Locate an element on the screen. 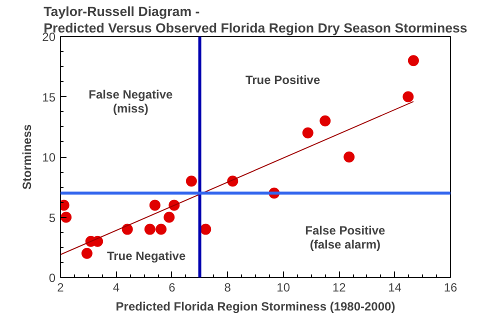 The image size is (500, 322). y-tick-label: 5 is located at coordinates (52, 217).